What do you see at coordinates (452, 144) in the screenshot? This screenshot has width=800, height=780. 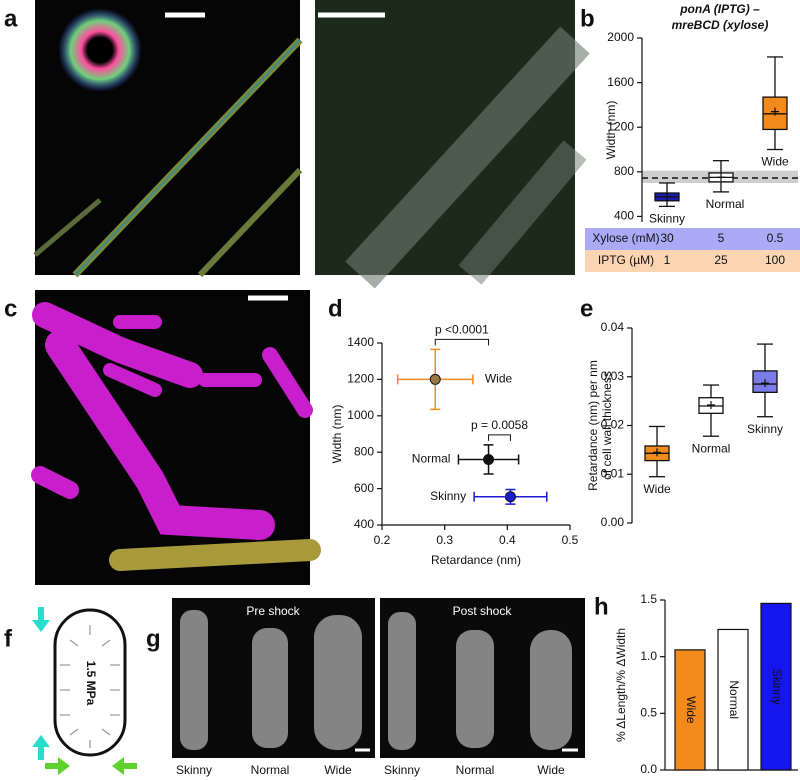 I see `image-a-right` at bounding box center [452, 144].